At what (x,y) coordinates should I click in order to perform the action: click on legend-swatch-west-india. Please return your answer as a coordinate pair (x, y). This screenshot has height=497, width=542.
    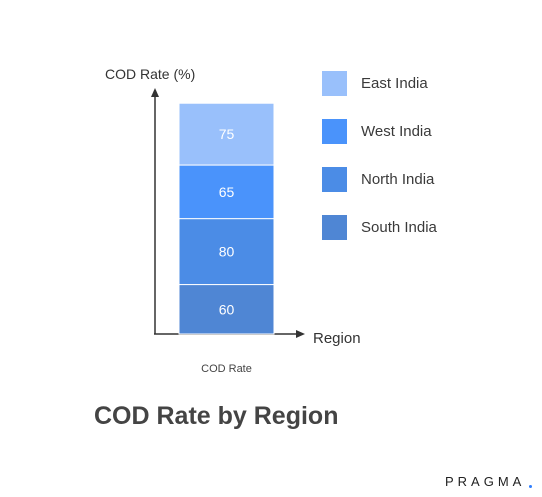
    Looking at the image, I should click on (334, 131).